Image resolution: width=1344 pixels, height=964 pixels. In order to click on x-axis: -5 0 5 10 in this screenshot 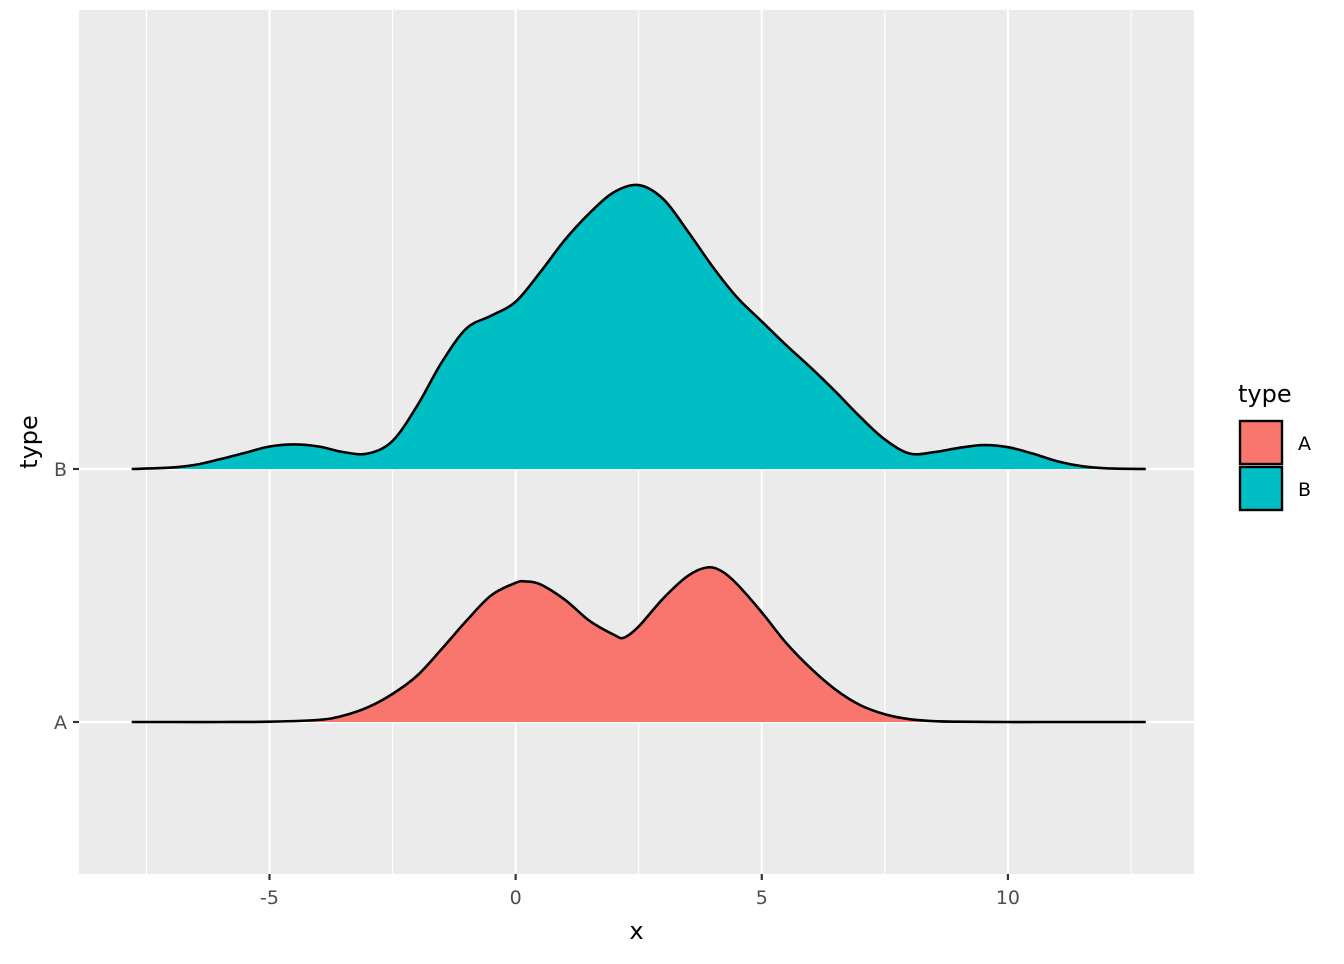, I will do `click(640, 891)`.